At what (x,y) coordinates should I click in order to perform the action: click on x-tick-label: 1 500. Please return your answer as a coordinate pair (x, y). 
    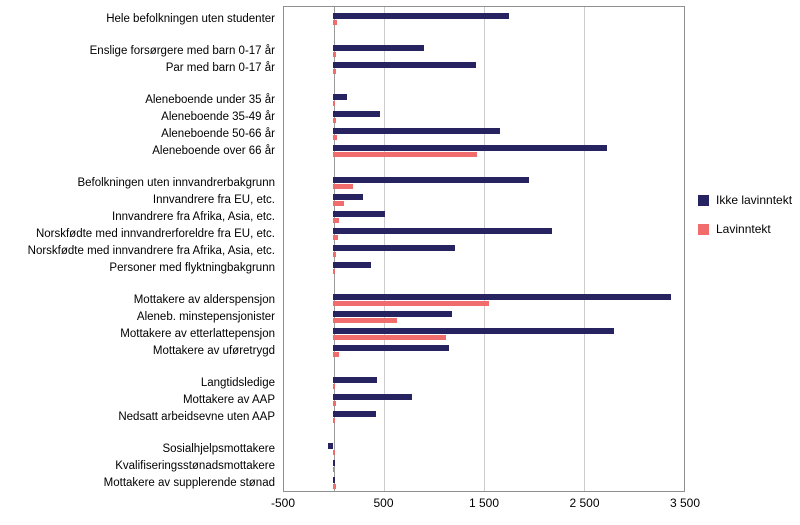
    Looking at the image, I should click on (484, 503).